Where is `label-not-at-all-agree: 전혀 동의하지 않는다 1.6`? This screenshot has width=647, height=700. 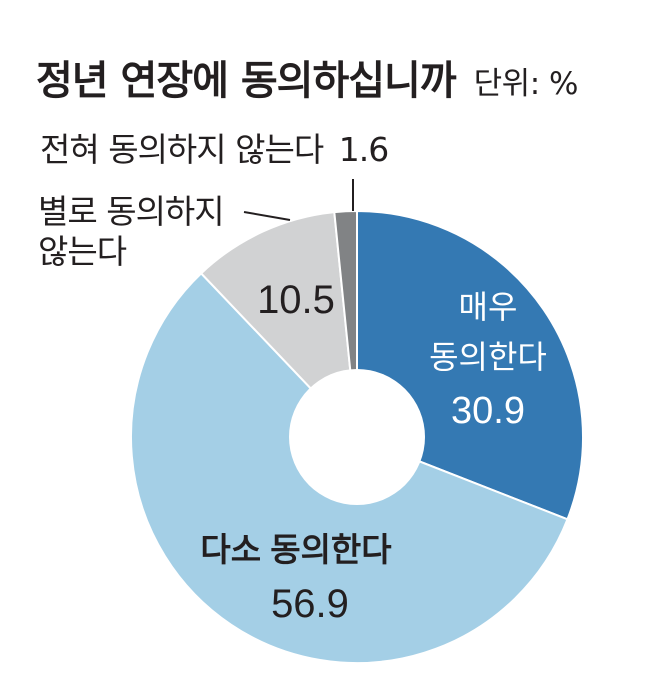
label-not-at-all-agree: 전혀 동의하지 않는다 1.6 is located at coordinates (214, 150).